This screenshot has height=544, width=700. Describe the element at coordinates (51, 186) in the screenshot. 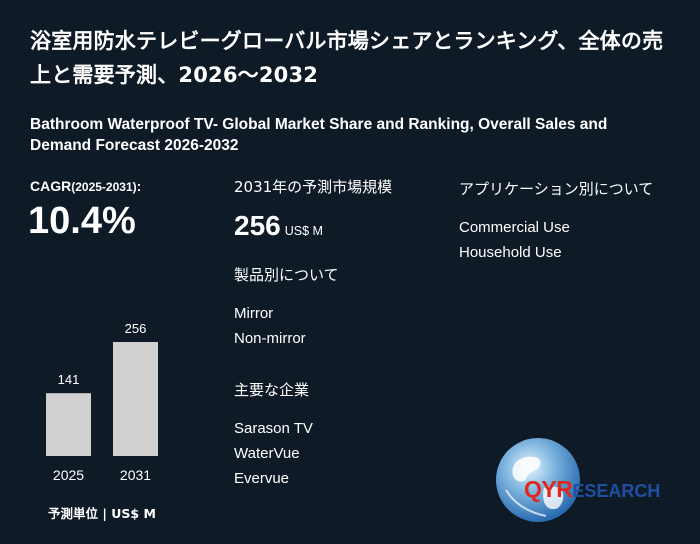

I see `cagr-label-text: CAGR` at that location.